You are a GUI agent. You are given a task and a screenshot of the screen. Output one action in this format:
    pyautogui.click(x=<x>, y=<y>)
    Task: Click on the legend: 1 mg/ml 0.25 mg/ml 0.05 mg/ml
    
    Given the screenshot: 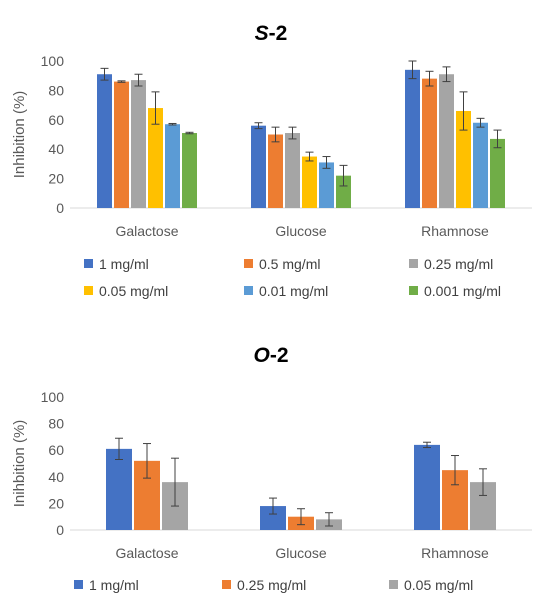 What is the action you would take?
    pyautogui.click(x=273, y=585)
    